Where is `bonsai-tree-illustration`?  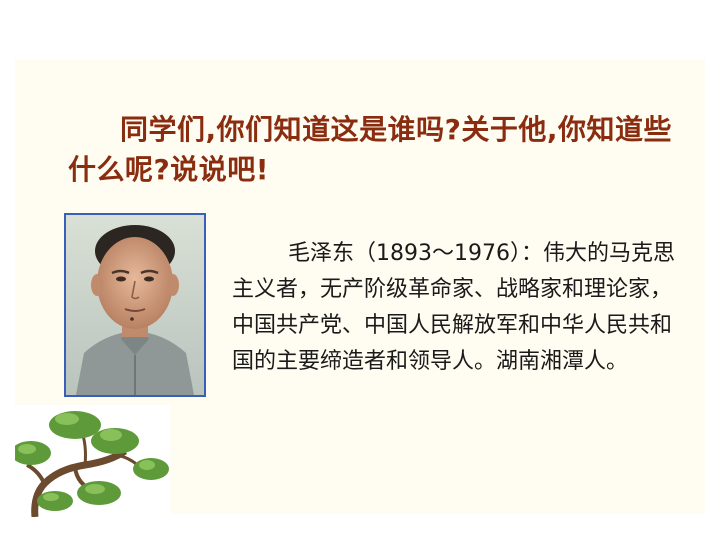
bonsai-tree-illustration is located at coordinates (92, 461).